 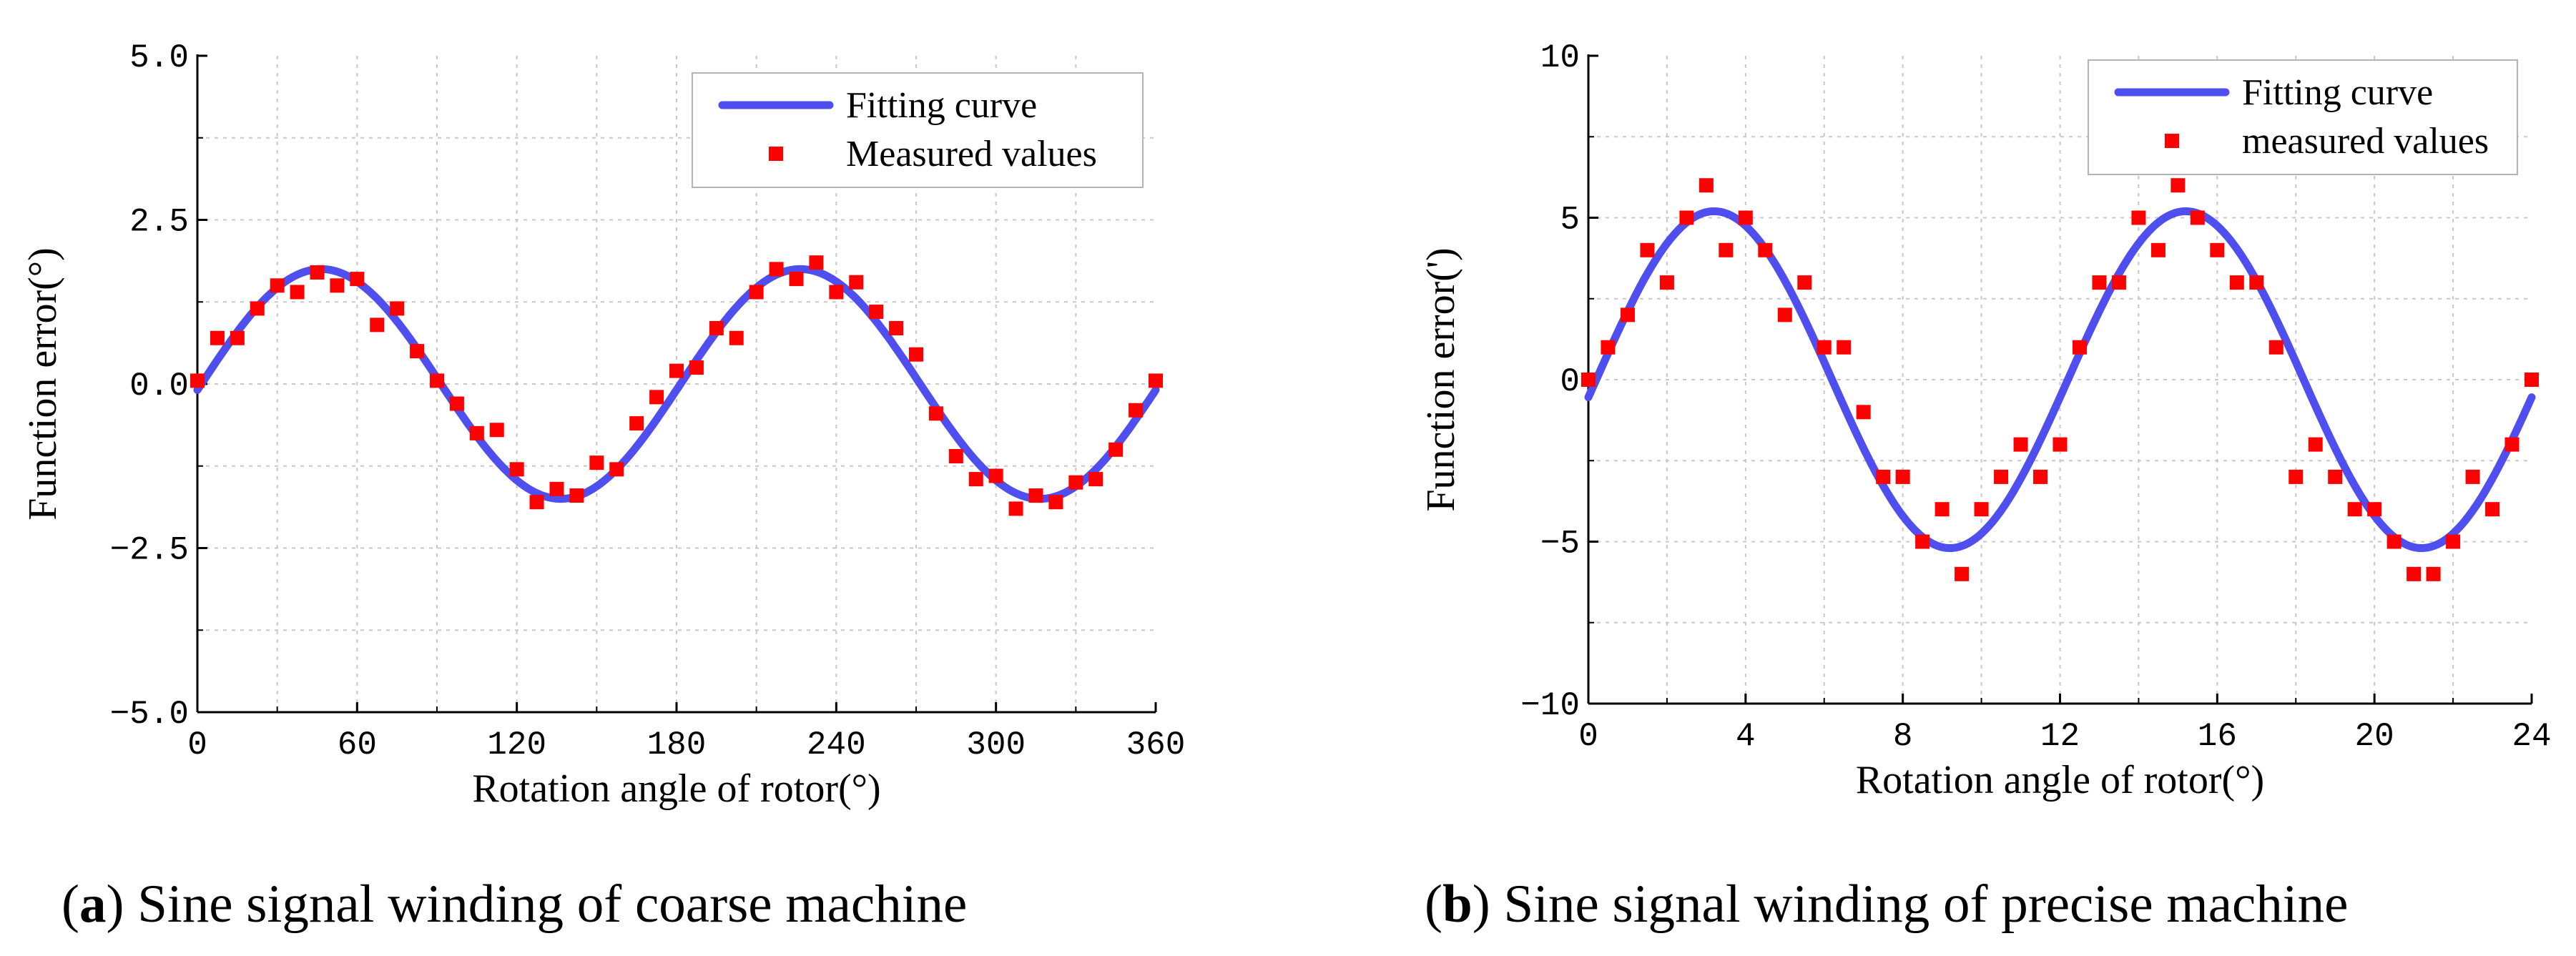 I want to click on legend-label-fit: Fitting curve, so click(x=942, y=105).